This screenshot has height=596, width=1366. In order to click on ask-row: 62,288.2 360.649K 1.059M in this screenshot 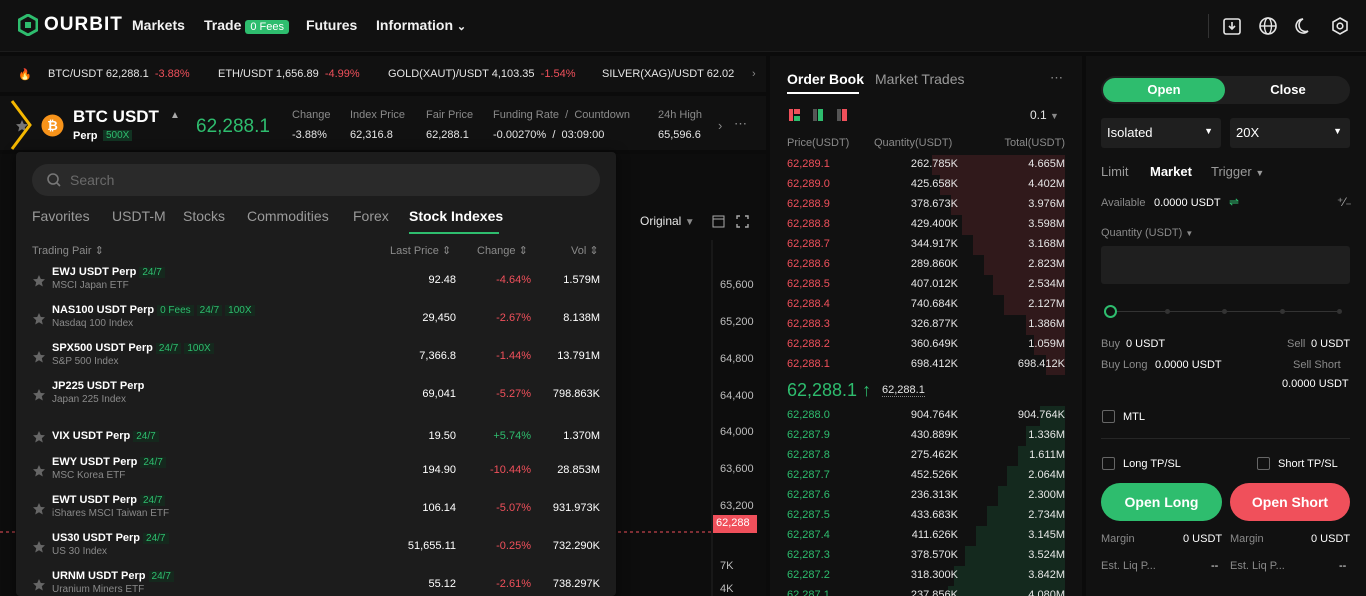, I will do `click(926, 345)`.